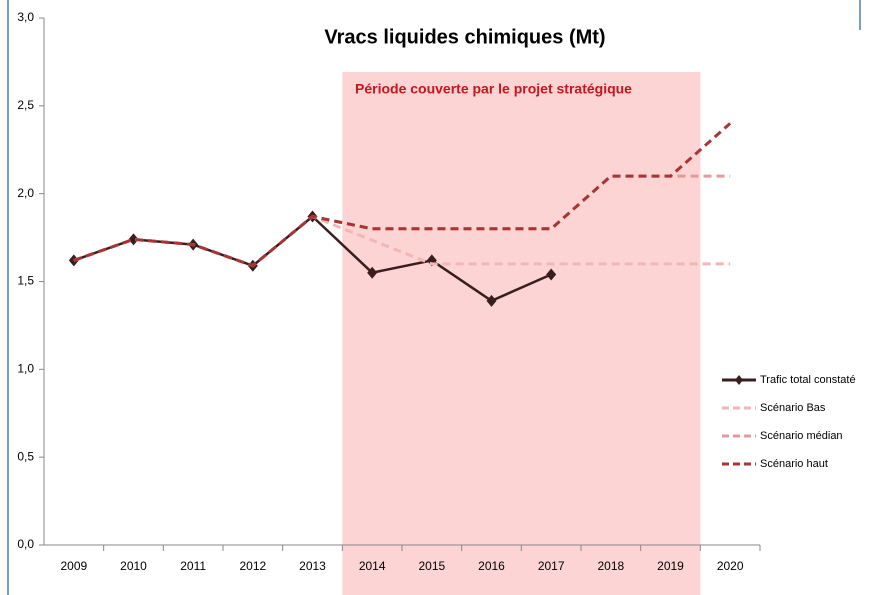  Describe the element at coordinates (464, 37) in the screenshot. I see `chart-title: Vracs liquides chimiques (Mt)` at that location.